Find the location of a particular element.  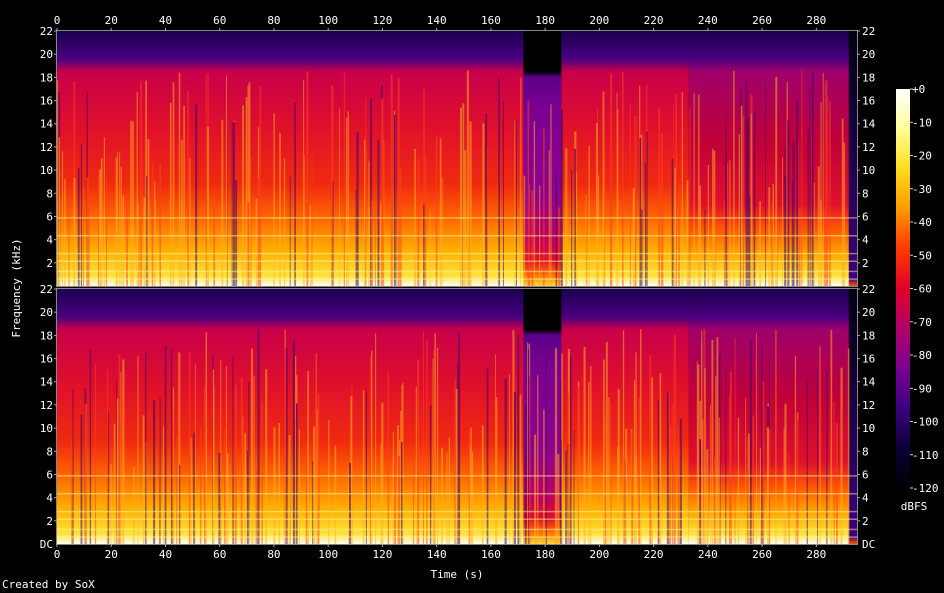

y-tick-label-left: 4 is located at coordinates (49, 498).